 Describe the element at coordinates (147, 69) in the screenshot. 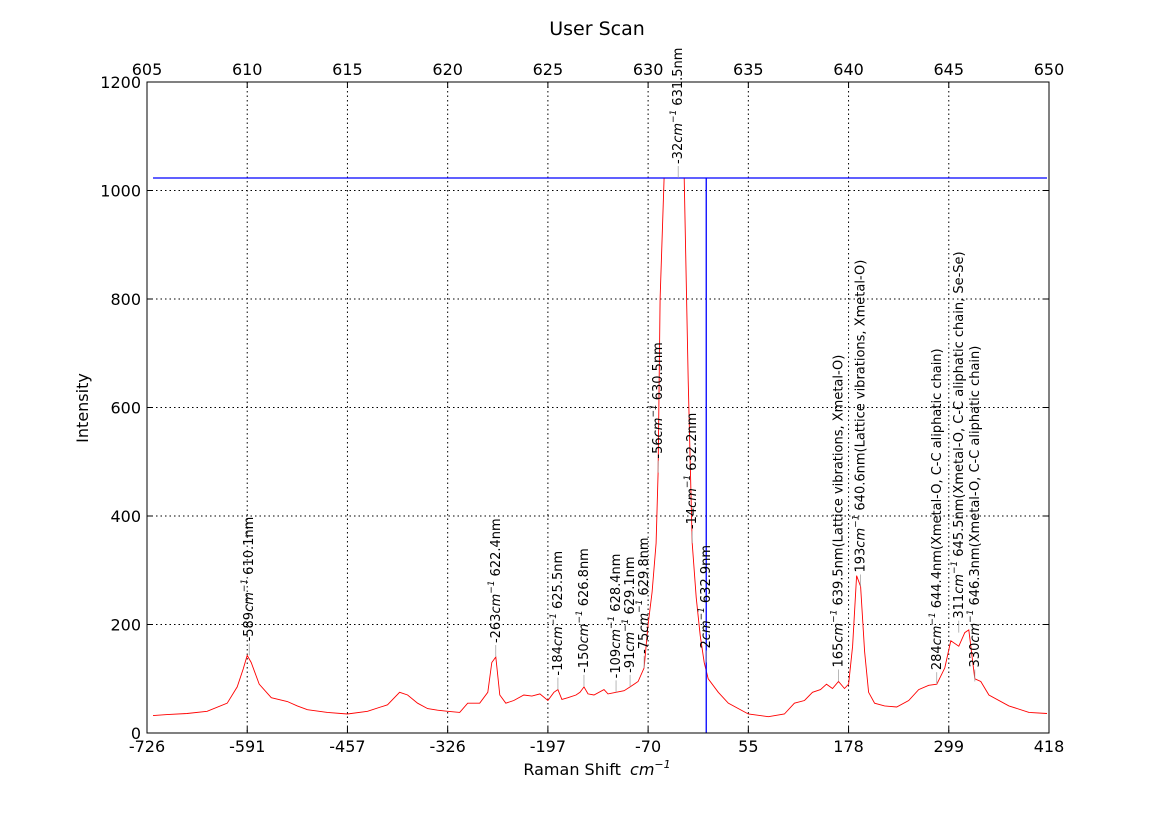

I see `top-axis-tick-label: 605` at that location.